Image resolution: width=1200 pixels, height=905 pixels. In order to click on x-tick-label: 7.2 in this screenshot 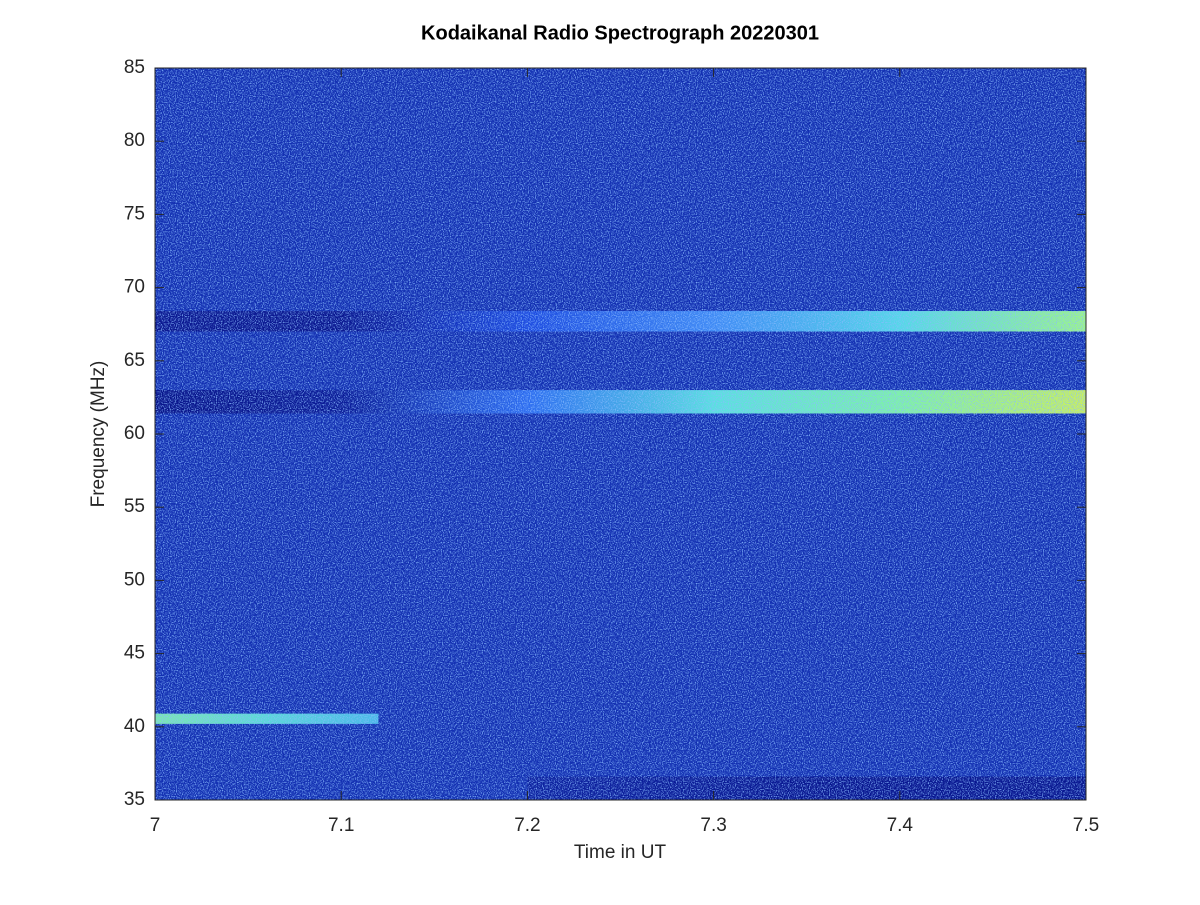, I will do `click(527, 825)`.